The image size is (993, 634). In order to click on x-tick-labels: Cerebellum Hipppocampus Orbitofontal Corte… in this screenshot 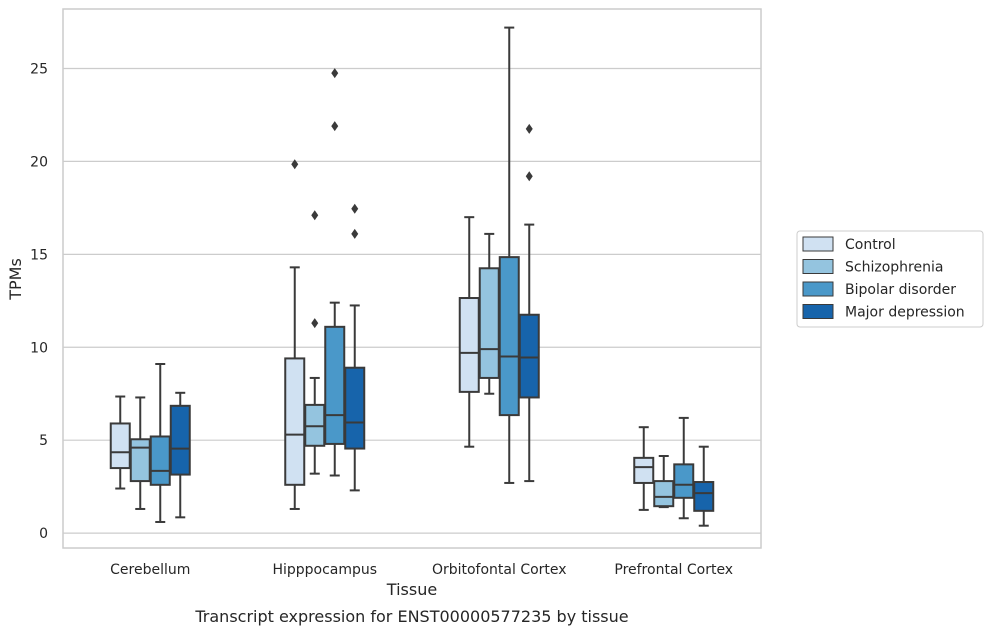, I will do `click(421, 570)`.